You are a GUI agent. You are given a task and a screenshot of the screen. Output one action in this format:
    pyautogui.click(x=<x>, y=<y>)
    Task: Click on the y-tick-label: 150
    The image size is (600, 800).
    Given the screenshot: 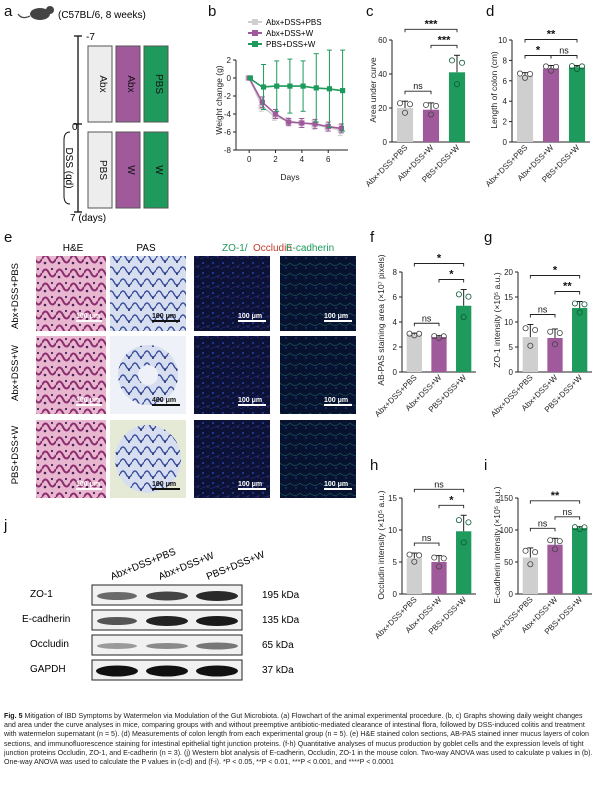 What is the action you would take?
    pyautogui.click(x=507, y=498)
    